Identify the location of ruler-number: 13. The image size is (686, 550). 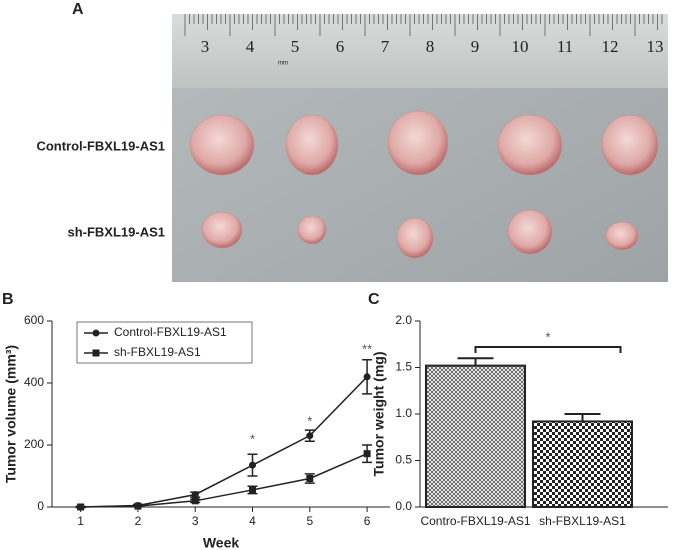
(655, 46).